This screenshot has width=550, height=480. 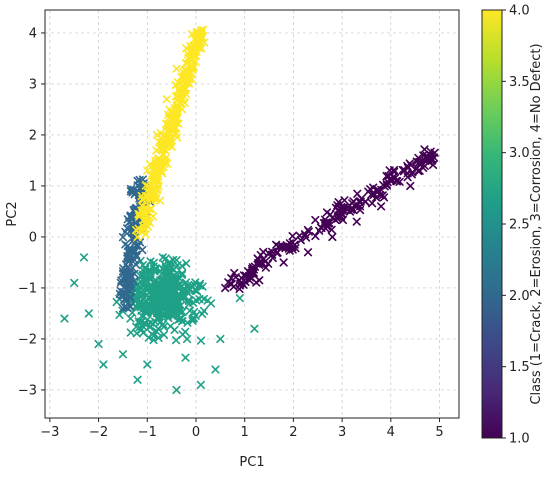 I want to click on colorbar-ticks: 1.0 1.5 2.0 2.5 3.0 3.5 4.0, so click(x=516, y=225).